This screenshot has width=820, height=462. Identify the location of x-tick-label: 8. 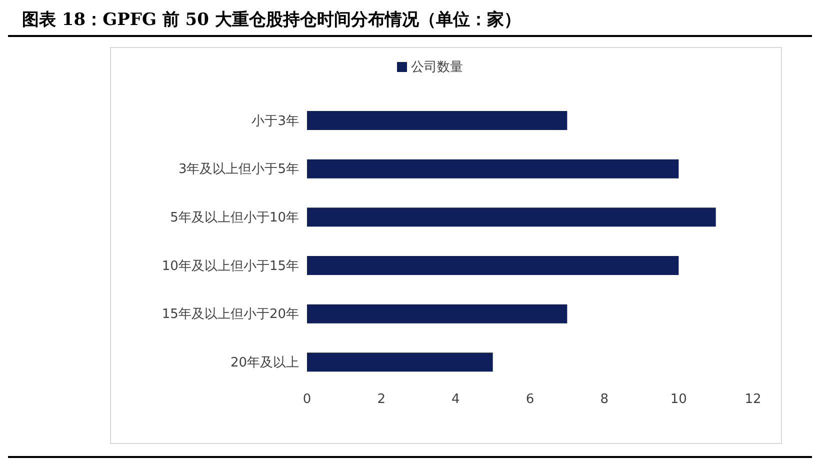
(604, 400).